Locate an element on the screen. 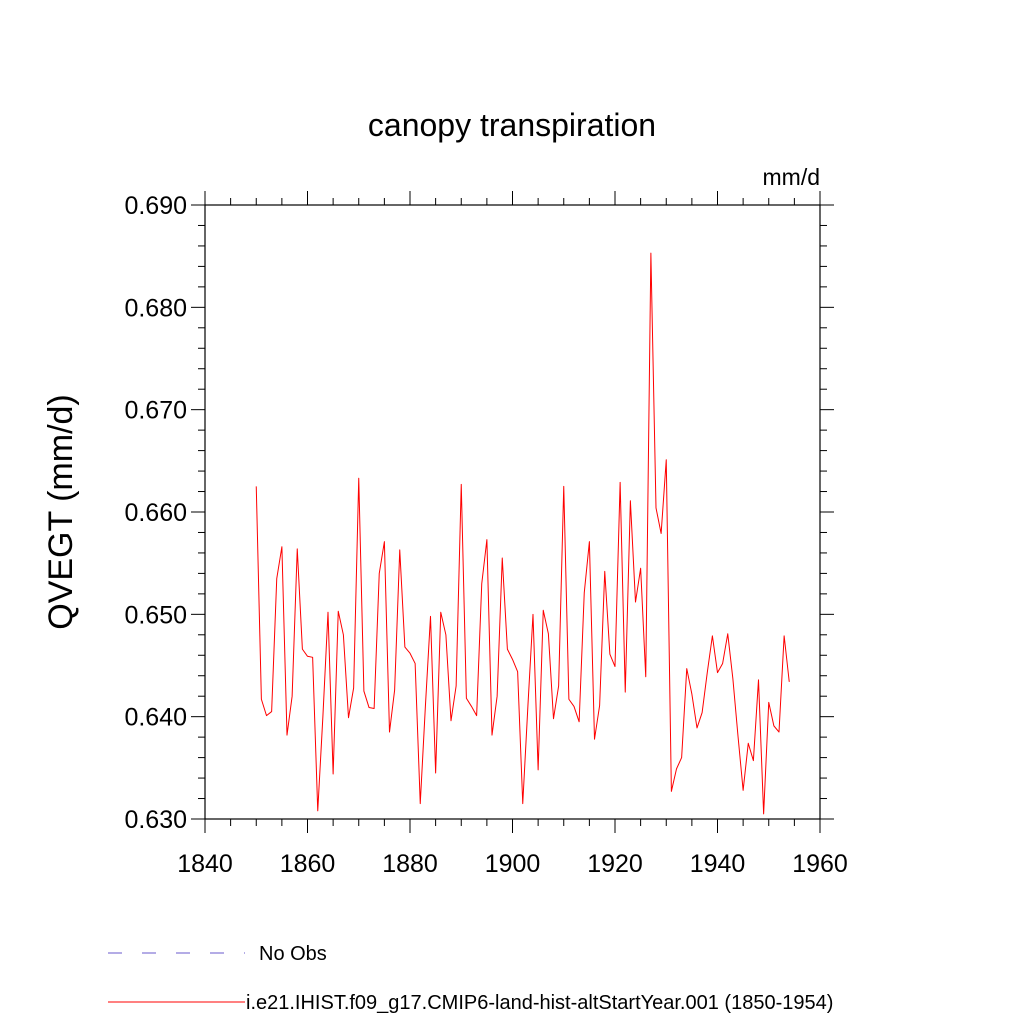  y-tick-label: 0.640 is located at coordinates (155, 718).